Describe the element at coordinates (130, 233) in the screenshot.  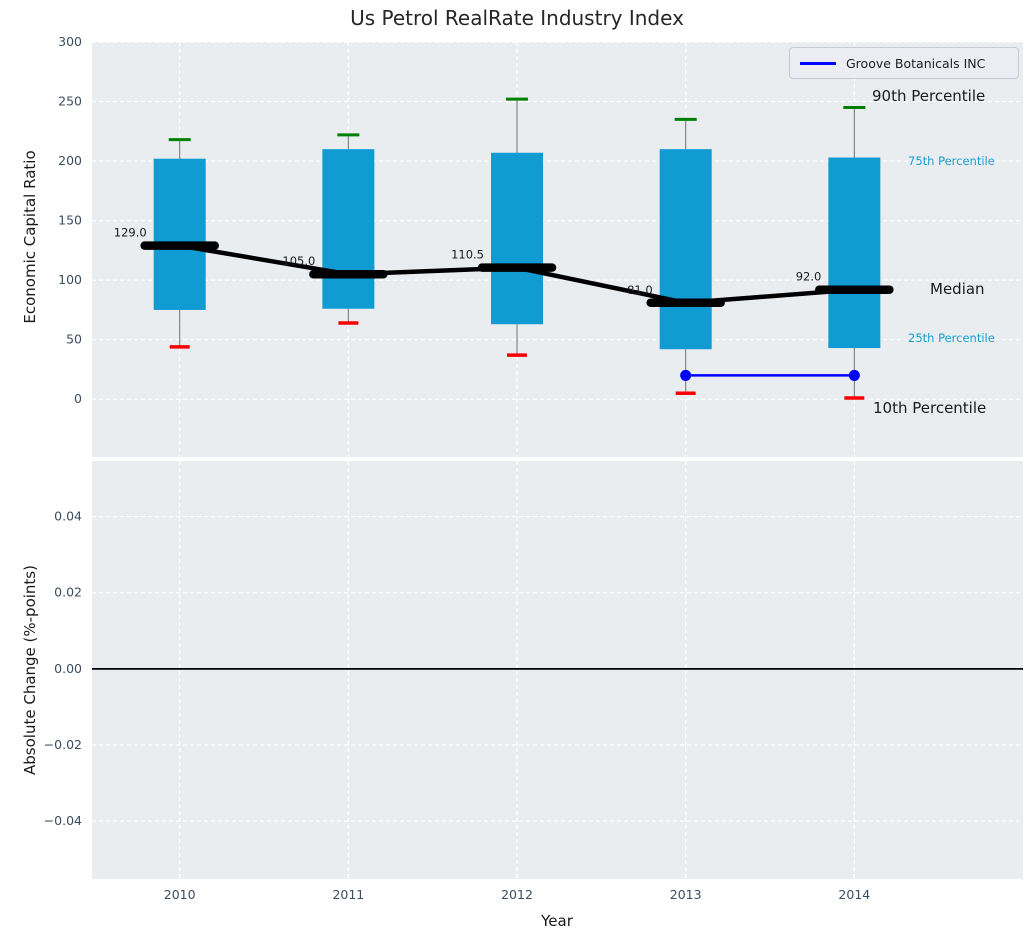
I see `median-value-label-2010: 129.0` at that location.